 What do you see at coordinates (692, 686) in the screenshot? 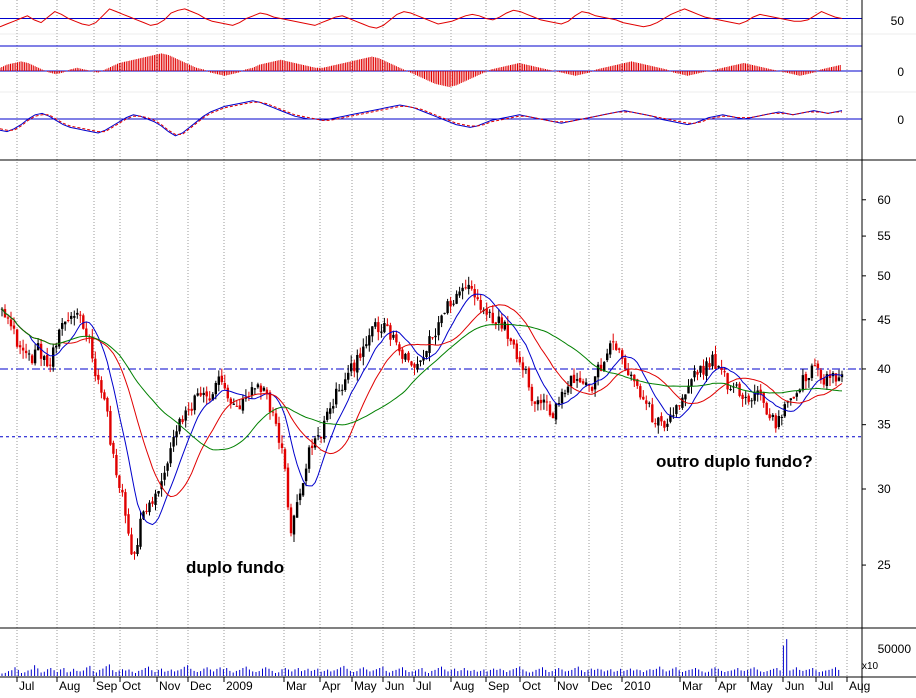
I see `month-tick-label: Mar` at bounding box center [692, 686].